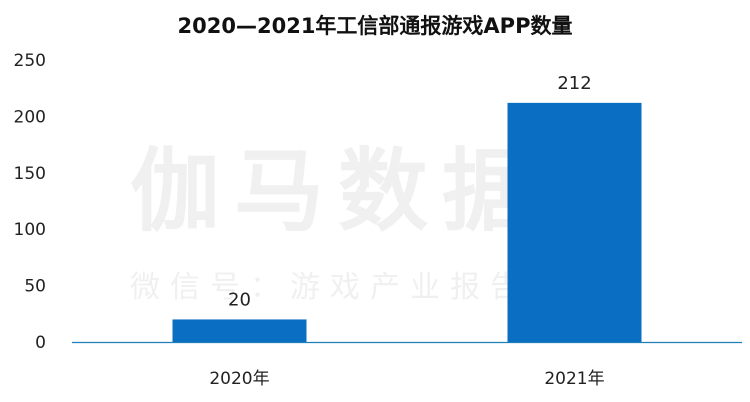 Image resolution: width=750 pixels, height=402 pixels. Describe the element at coordinates (40, 343) in the screenshot. I see `y-tick-label: 0` at that location.